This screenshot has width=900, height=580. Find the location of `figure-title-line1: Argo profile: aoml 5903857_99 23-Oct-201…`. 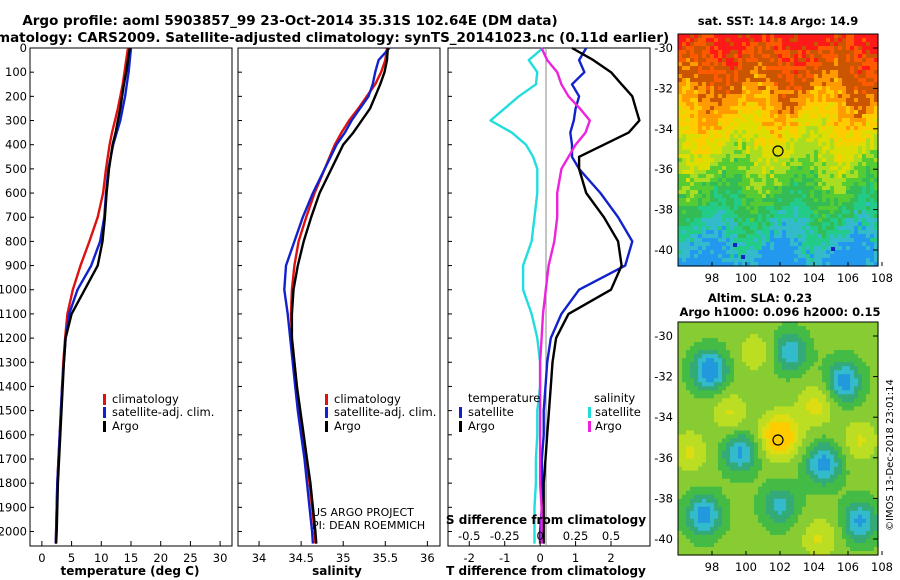

figure-title-line1: Argo profile: aoml 5903857_99 23-Oct-201… is located at coordinates (289, 21).